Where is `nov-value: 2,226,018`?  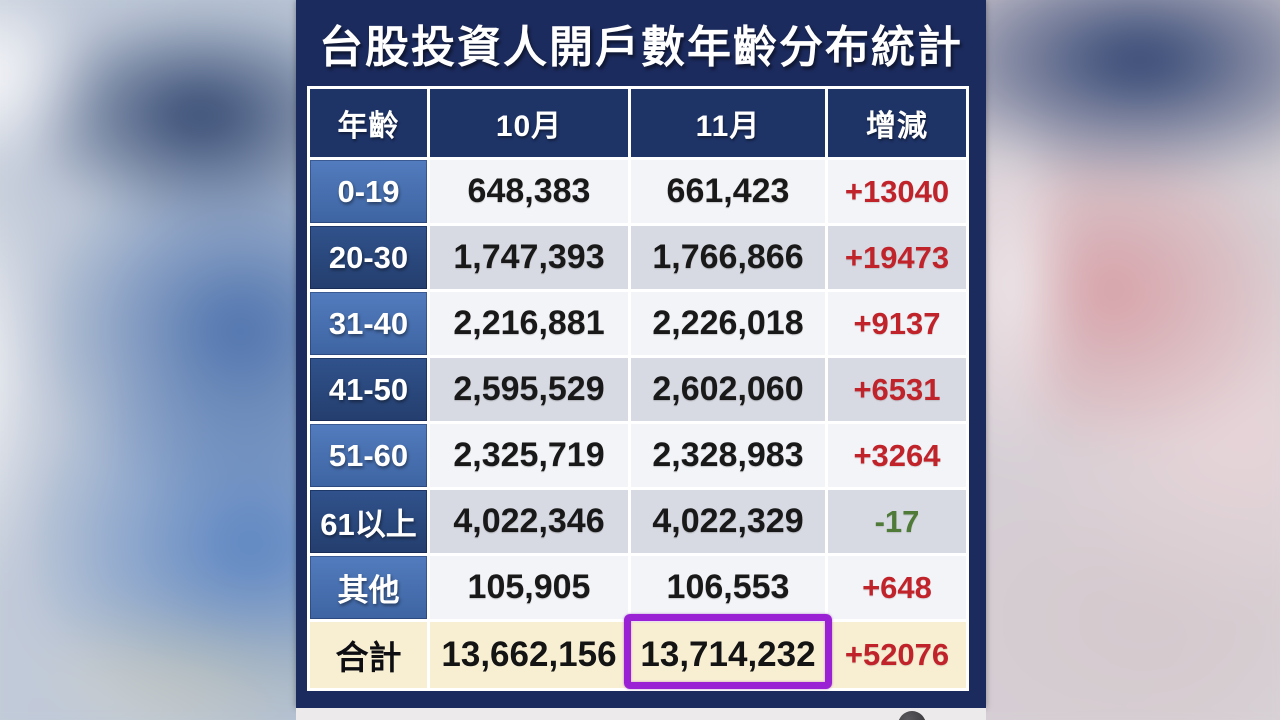 nov-value: 2,226,018 is located at coordinates (728, 323).